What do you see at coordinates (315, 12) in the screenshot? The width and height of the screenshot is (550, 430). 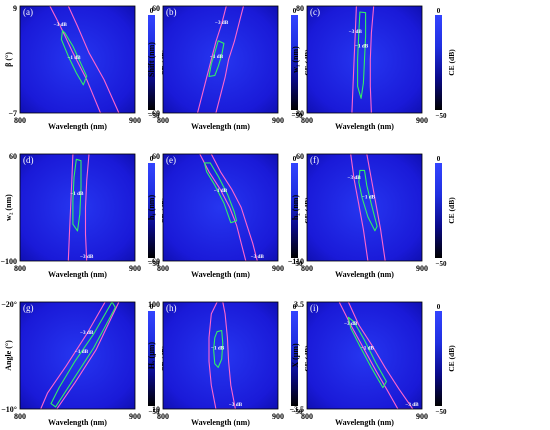 I see `panel-tag: (c)` at bounding box center [315, 12].